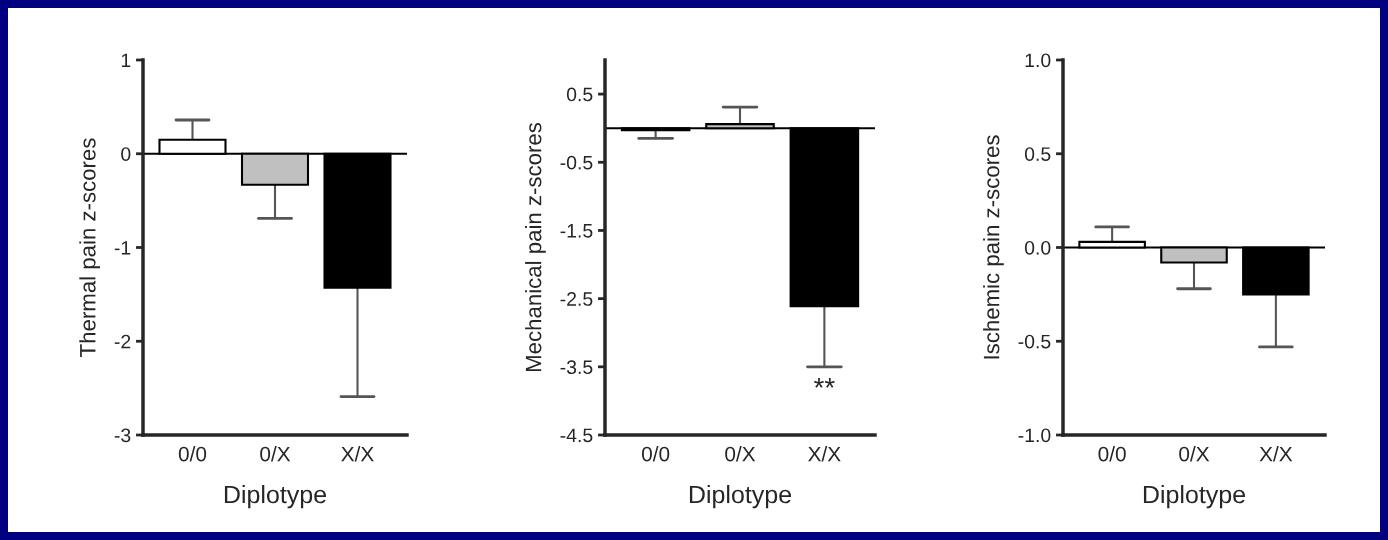 The width and height of the screenshot is (1388, 540). What do you see at coordinates (576, 231) in the screenshot?
I see `y-tick-label: -1.5` at bounding box center [576, 231].